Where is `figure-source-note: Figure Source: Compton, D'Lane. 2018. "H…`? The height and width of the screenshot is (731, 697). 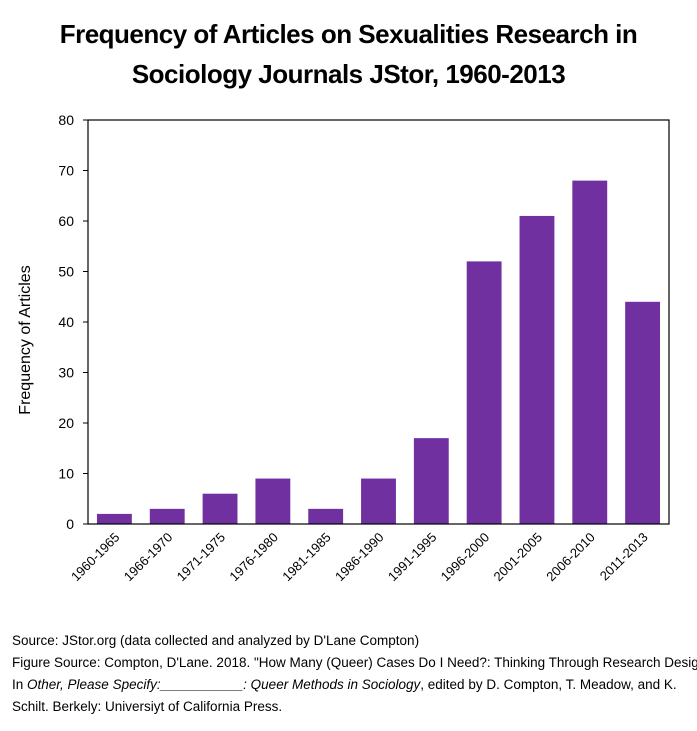
figure-source-note: Figure Source: Compton, D'Lane. 2018. "H… is located at coordinates (354, 662).